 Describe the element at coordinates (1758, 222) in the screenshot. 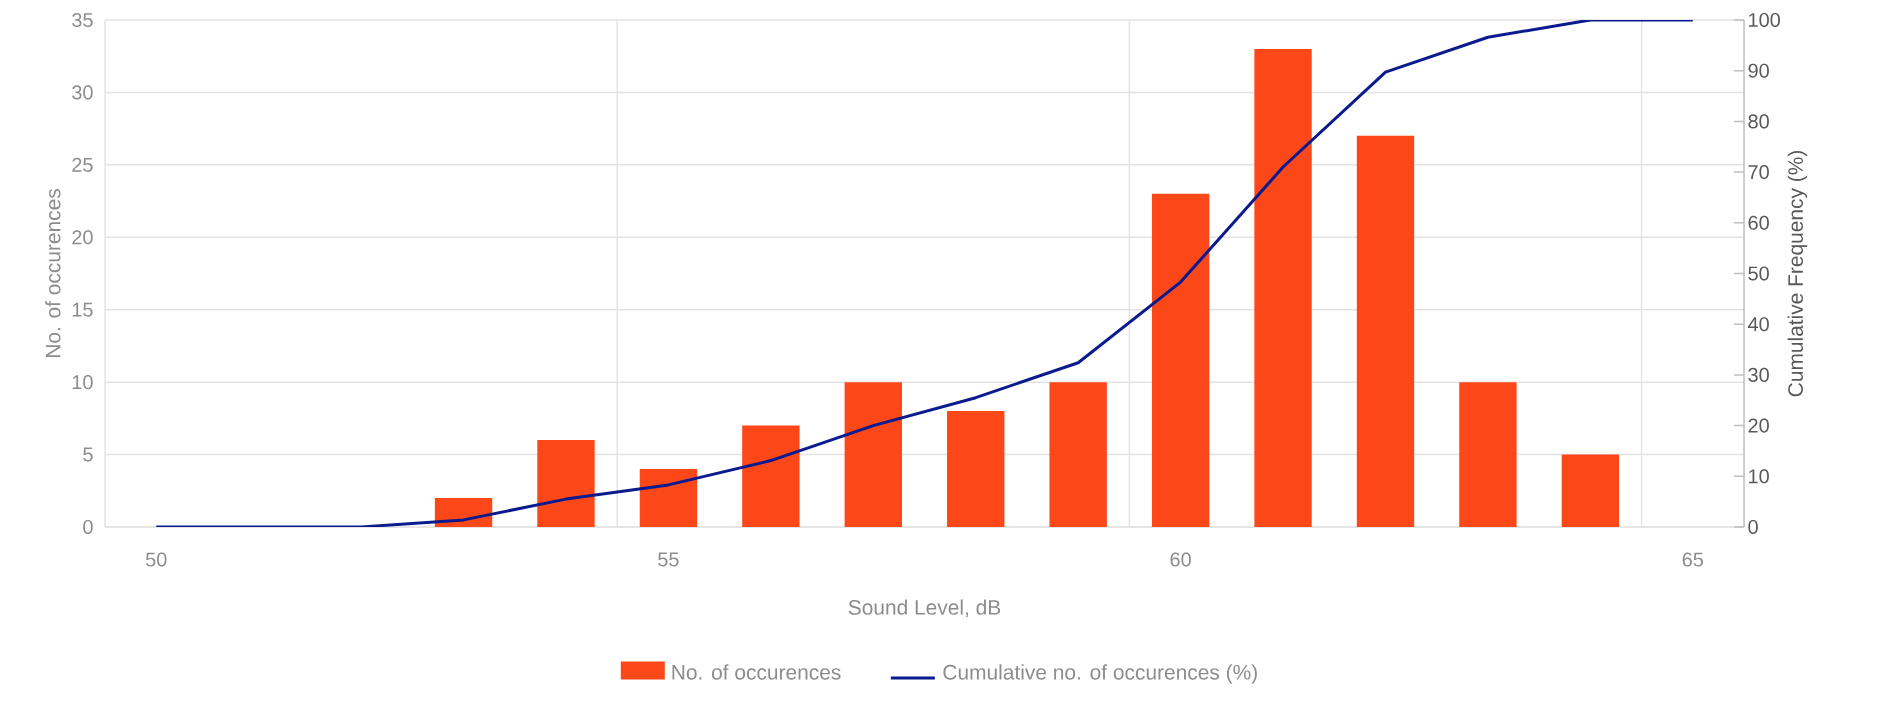

I see `y2-tick-label: 60` at that location.